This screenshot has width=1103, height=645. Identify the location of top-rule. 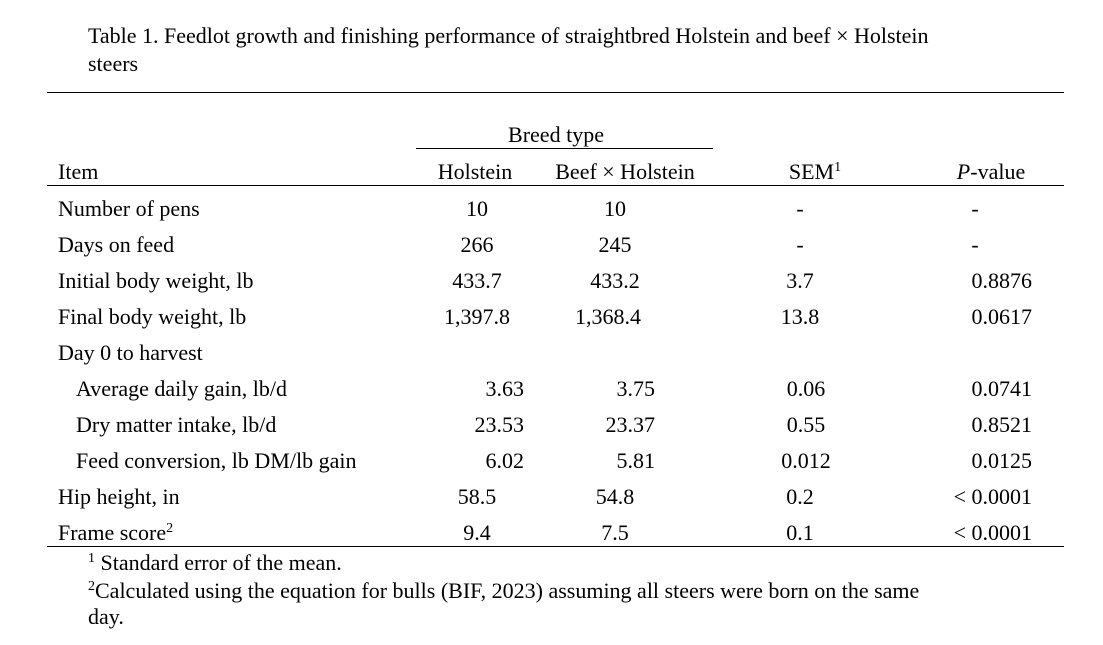
(555, 92).